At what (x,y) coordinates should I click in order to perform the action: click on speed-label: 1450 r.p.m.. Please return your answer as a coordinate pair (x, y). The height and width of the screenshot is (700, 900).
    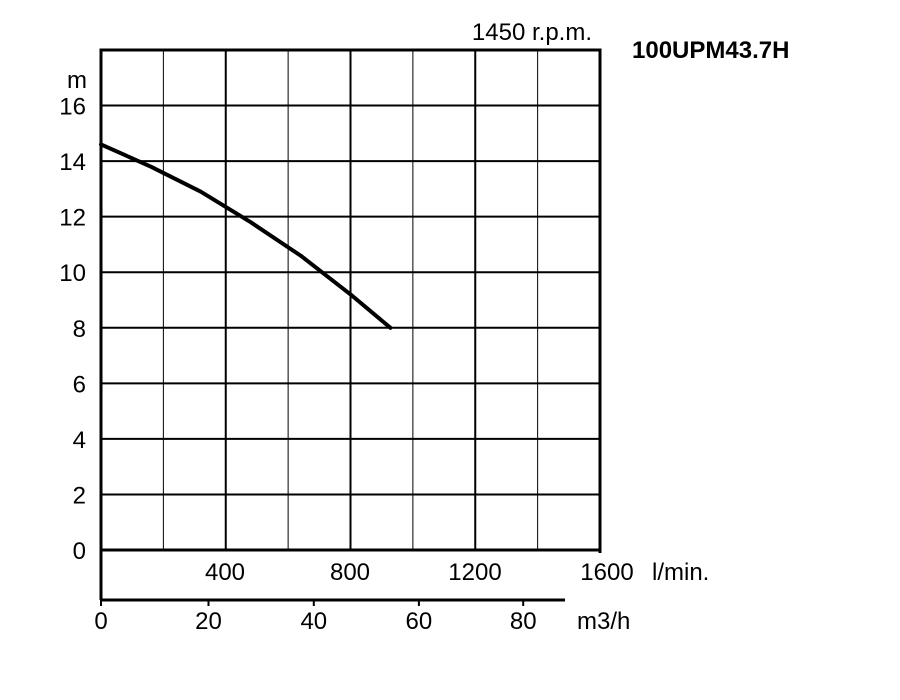
    Looking at the image, I should click on (532, 32).